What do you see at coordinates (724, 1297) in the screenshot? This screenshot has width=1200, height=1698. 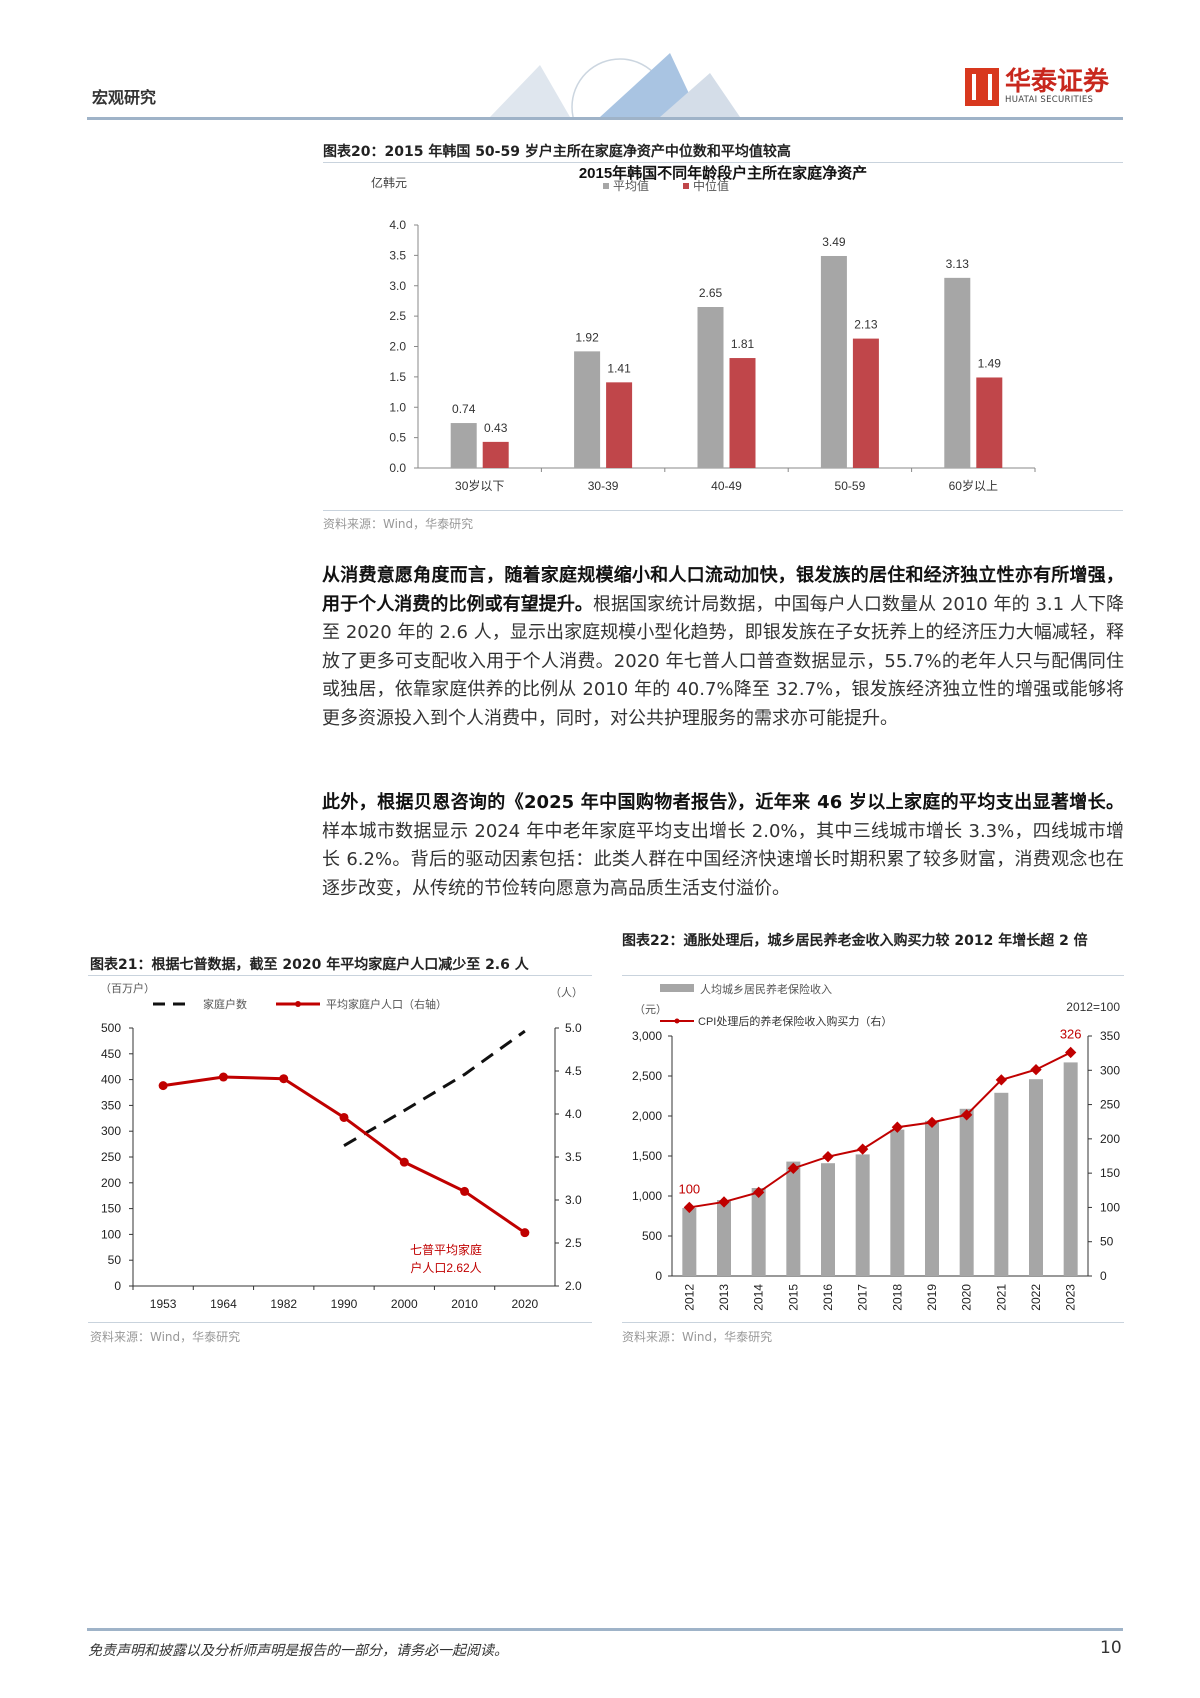 I see `x-tick-label: 2013` at bounding box center [724, 1297].